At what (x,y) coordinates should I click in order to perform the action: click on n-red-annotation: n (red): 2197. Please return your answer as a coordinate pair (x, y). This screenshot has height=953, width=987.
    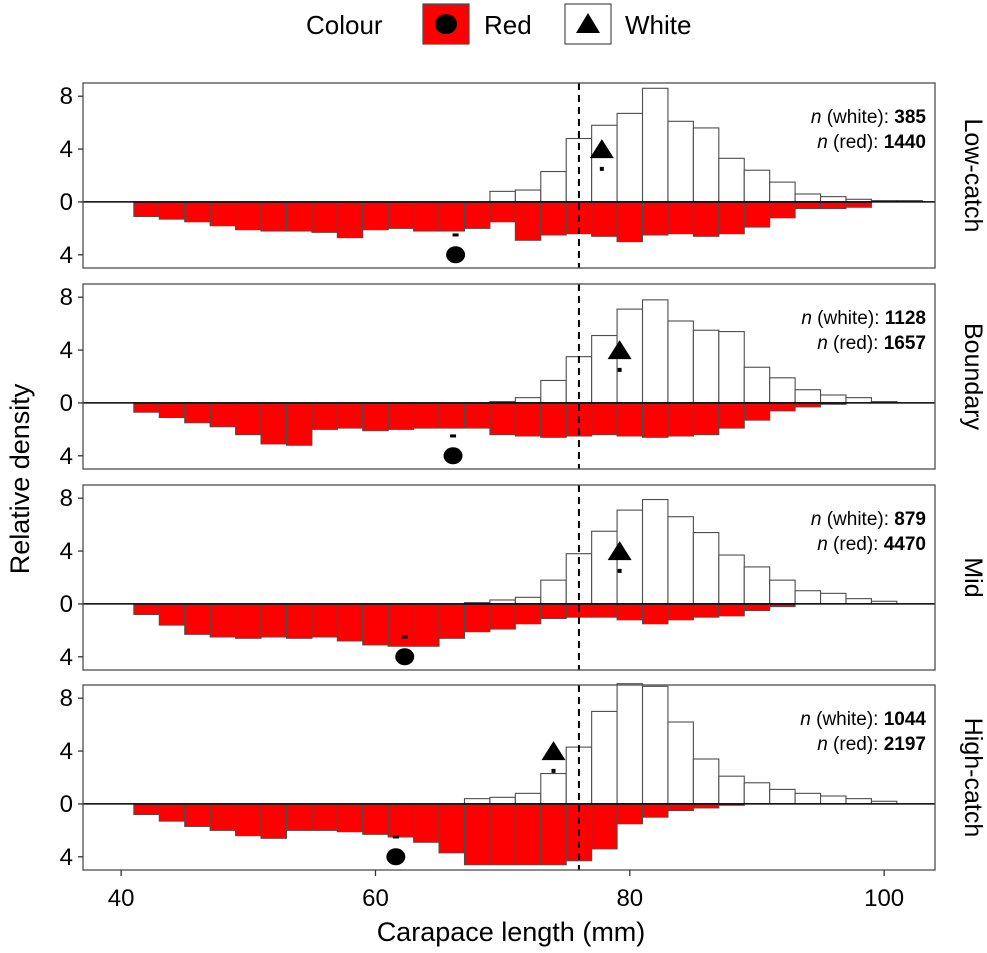
    Looking at the image, I should click on (871, 744).